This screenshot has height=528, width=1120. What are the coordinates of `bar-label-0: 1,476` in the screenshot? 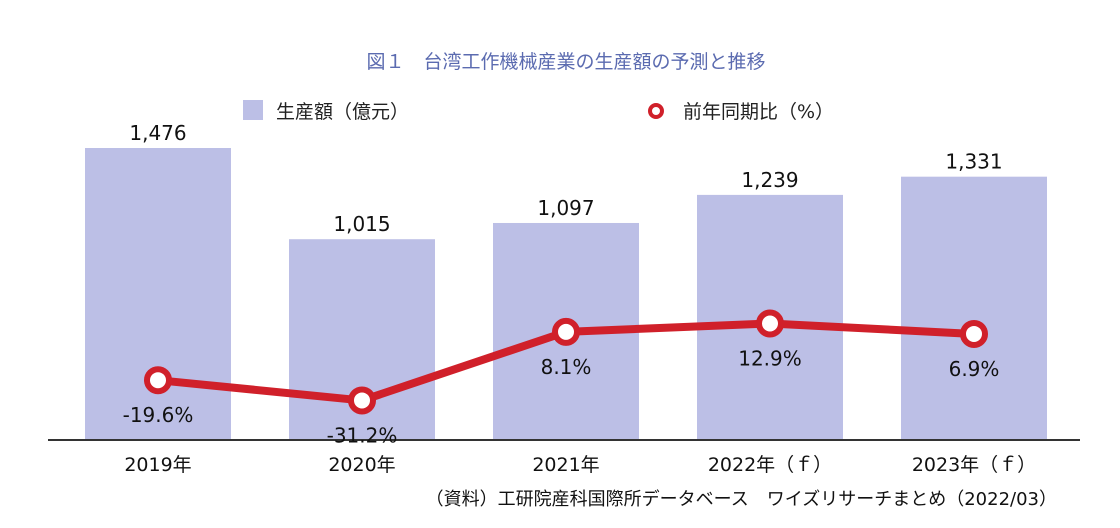 It's located at (157, 133).